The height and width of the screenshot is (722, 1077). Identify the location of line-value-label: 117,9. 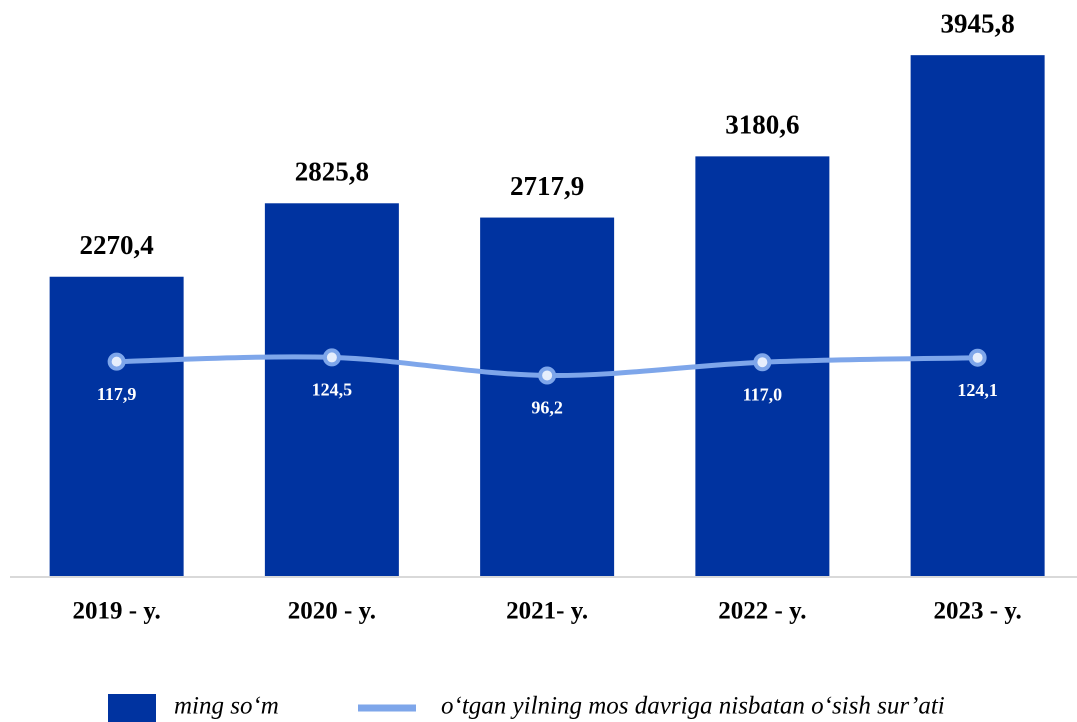
(117, 394).